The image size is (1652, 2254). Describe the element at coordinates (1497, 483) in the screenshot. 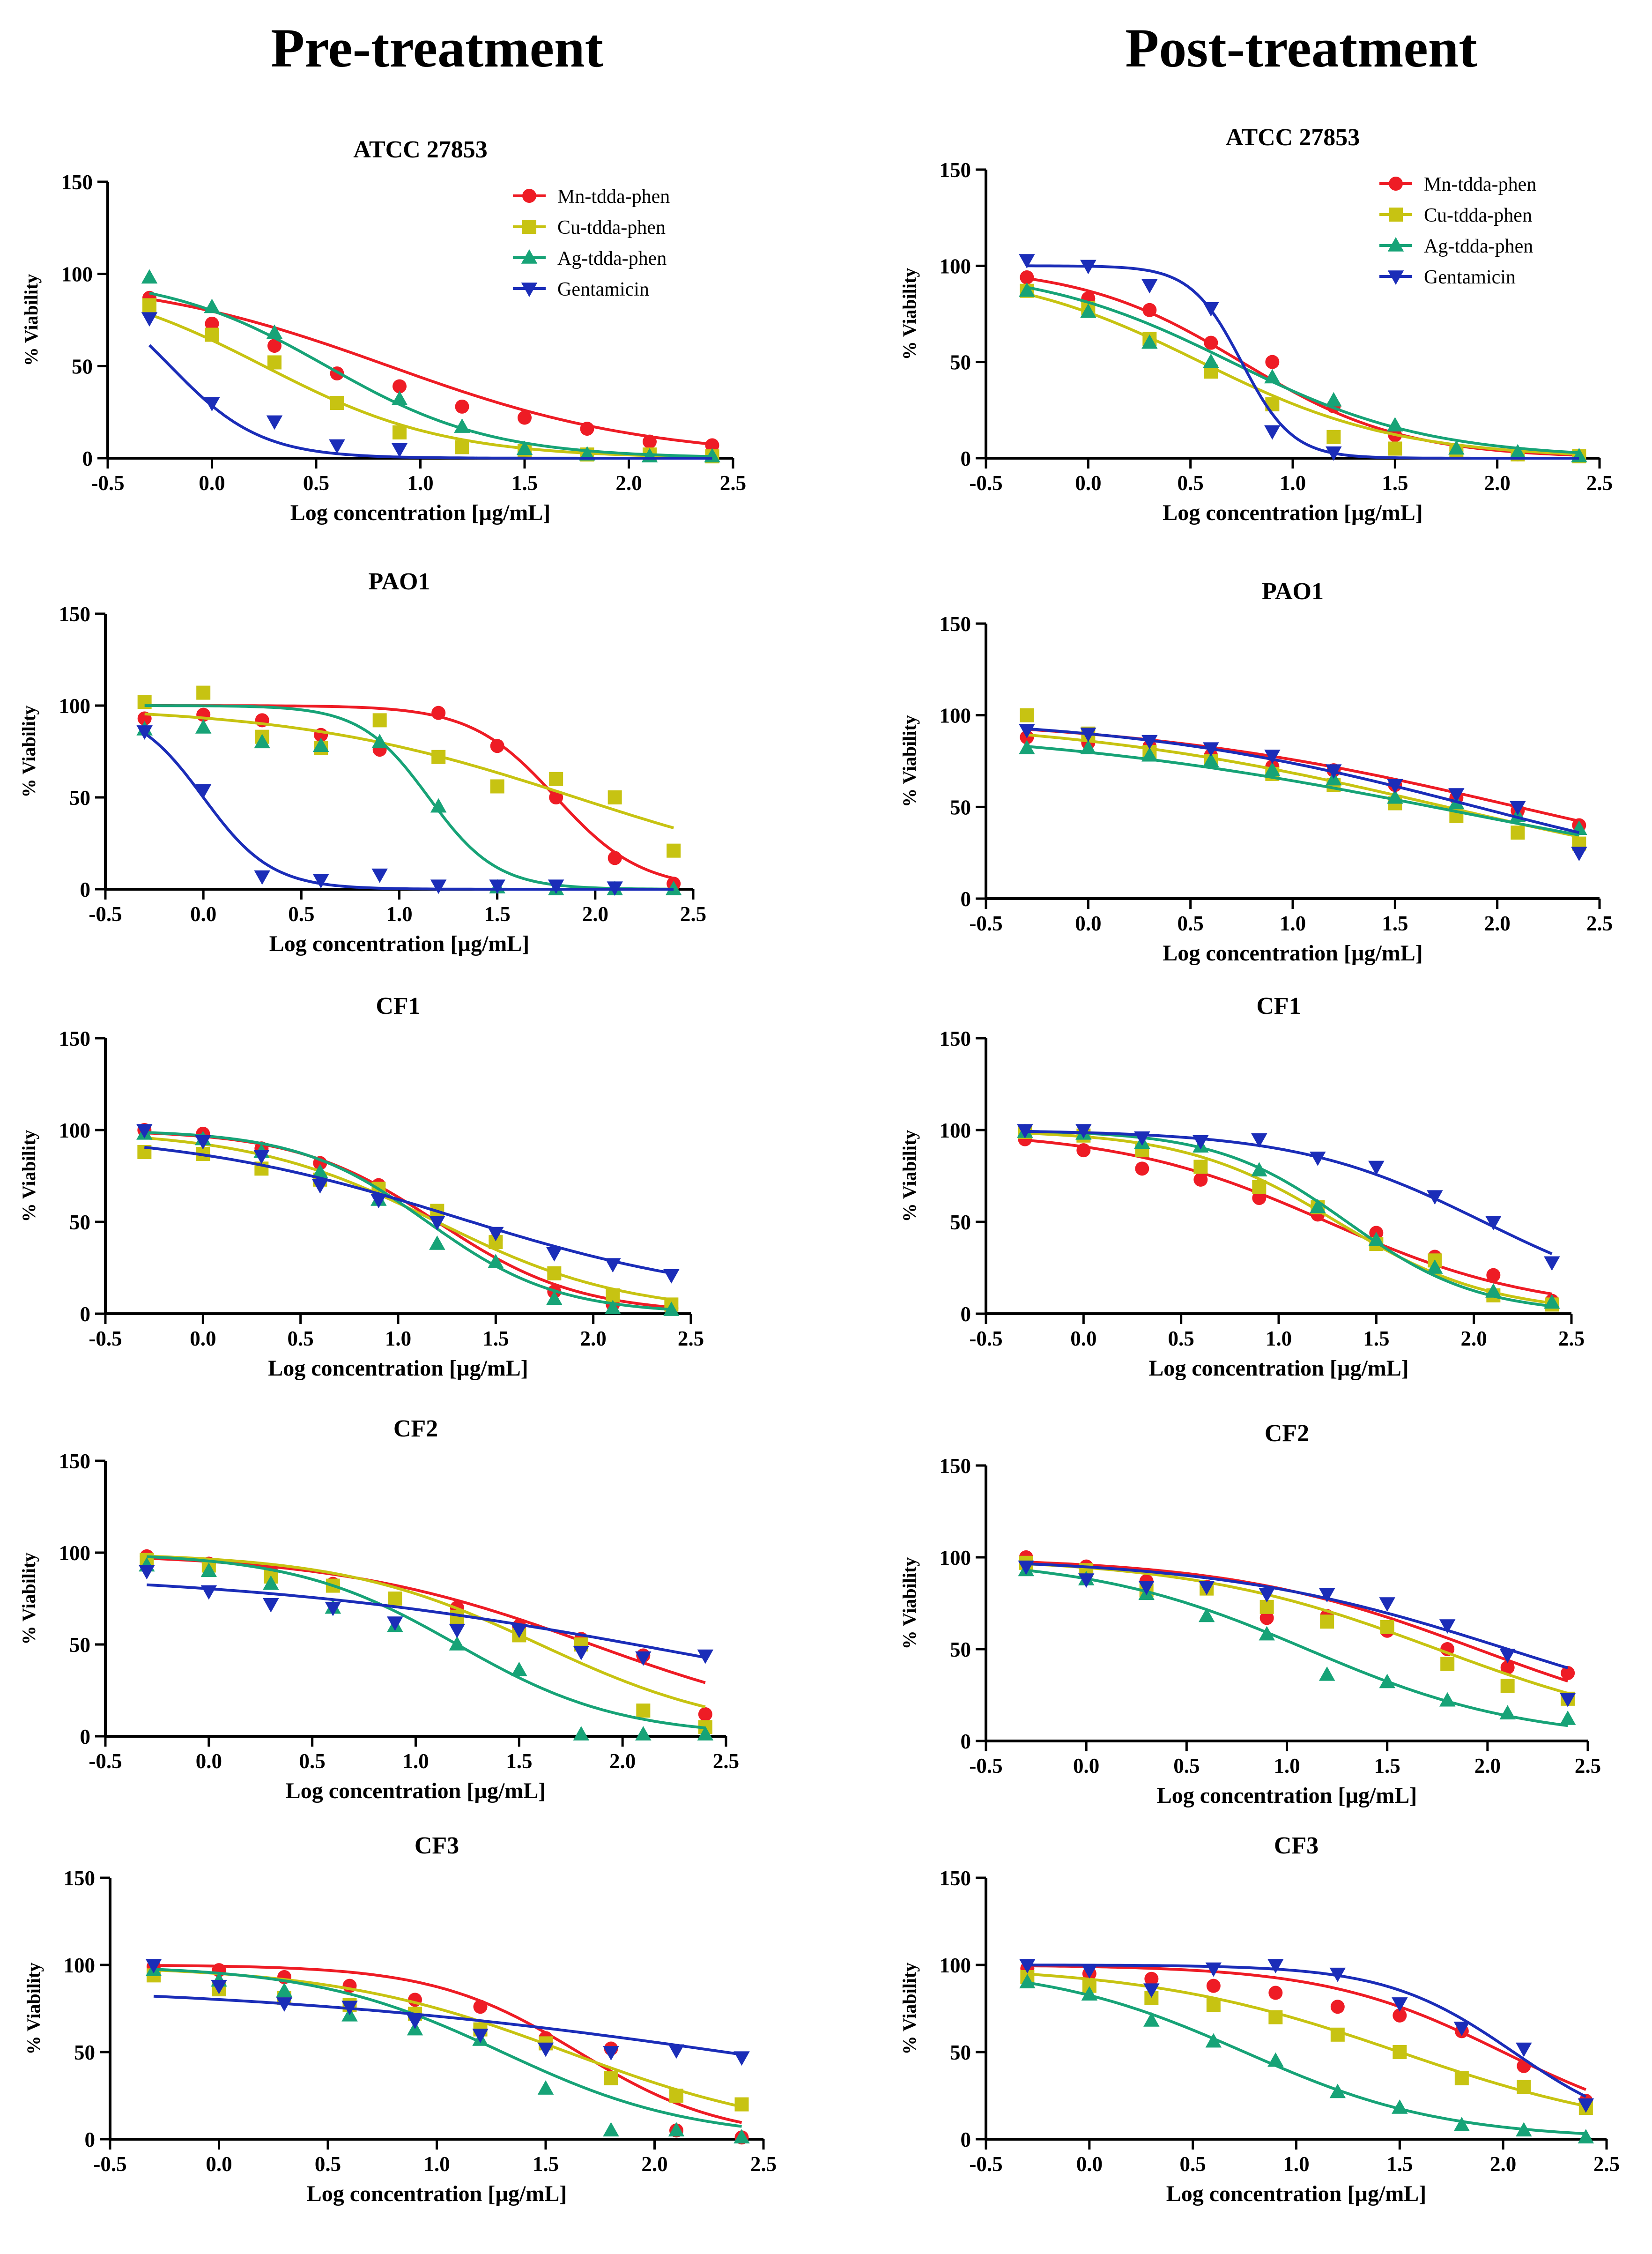

I see `x-tick-label: 2.0` at that location.